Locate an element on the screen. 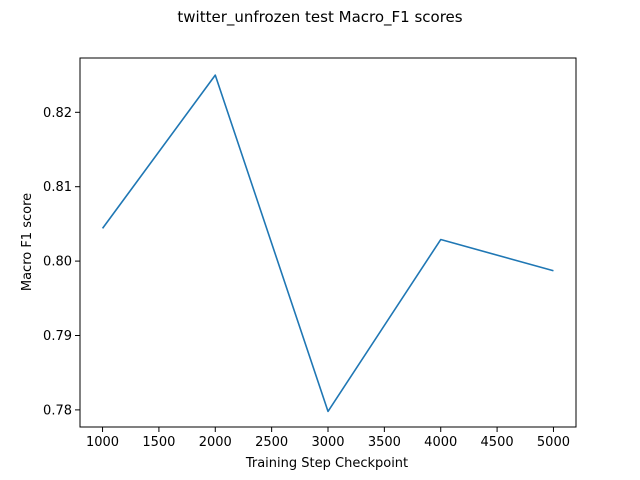  x-tick-label: 1500 is located at coordinates (158, 442).